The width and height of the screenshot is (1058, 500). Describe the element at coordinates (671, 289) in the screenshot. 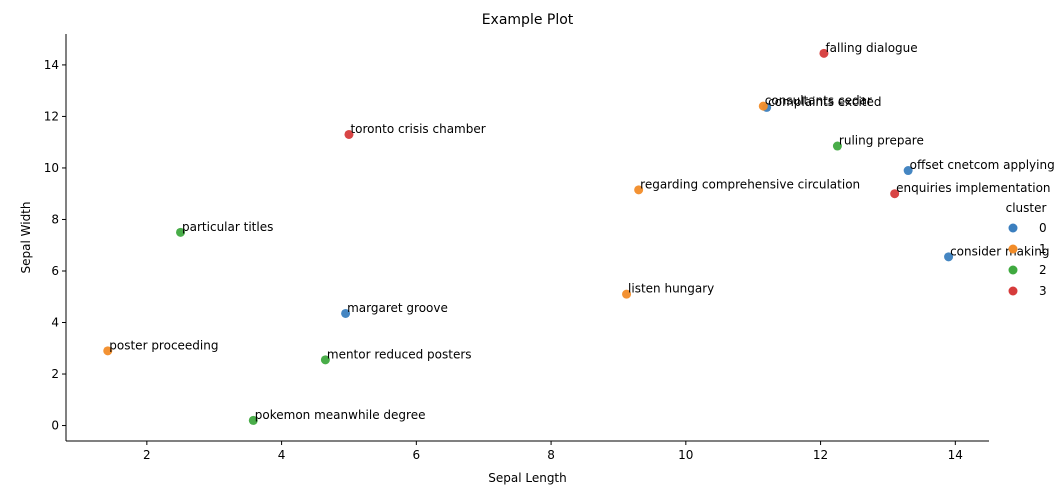

I see `point-label: listen hungary` at that location.